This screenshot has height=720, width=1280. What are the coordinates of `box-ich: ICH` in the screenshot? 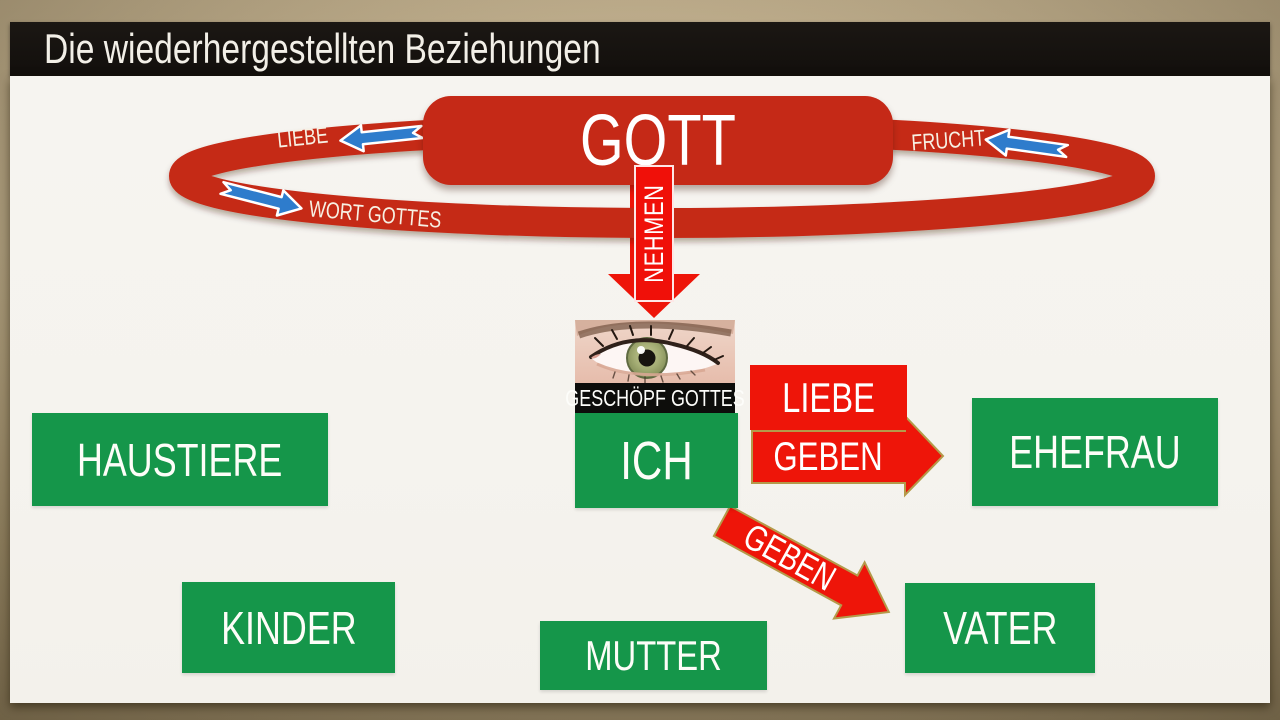 It's located at (656, 460).